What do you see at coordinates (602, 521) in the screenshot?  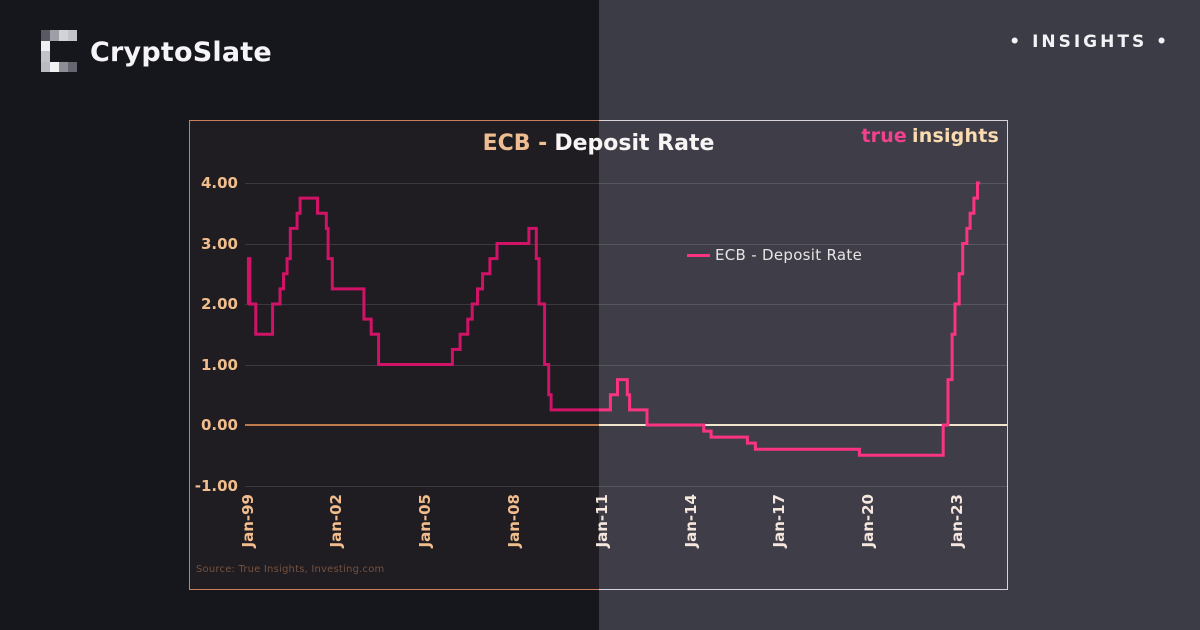 I see `x-tick-label: Jan-11` at bounding box center [602, 521].